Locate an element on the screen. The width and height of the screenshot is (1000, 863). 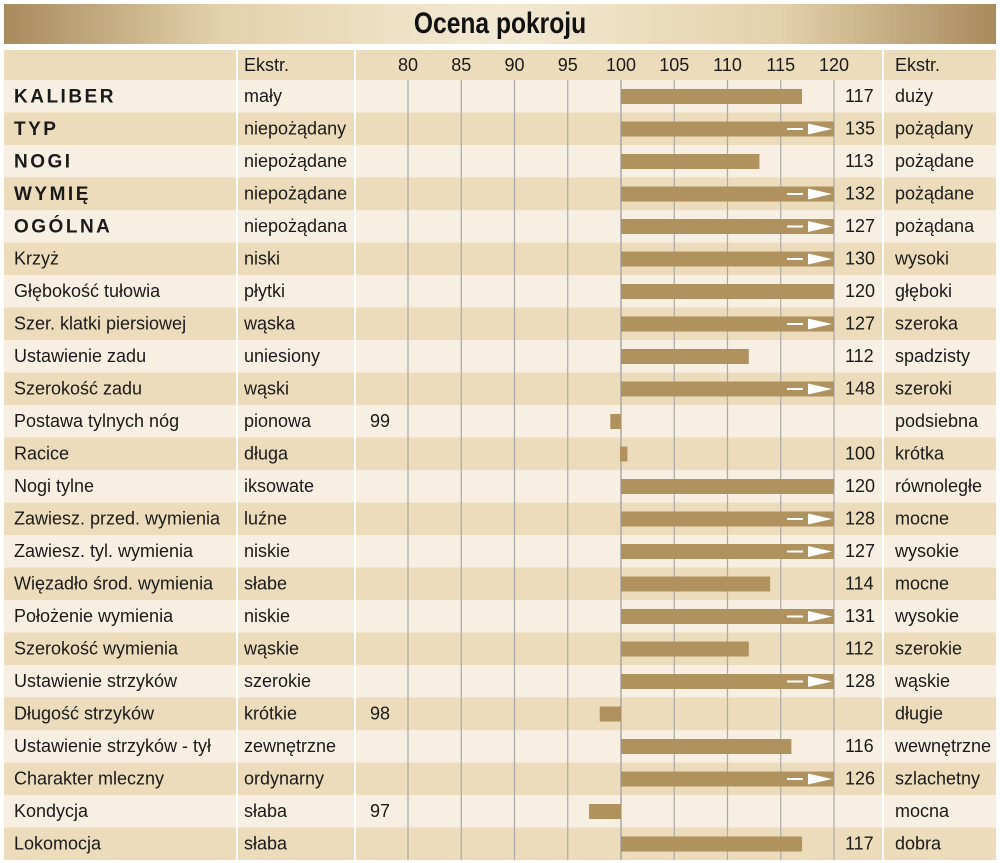
value-label: 116 is located at coordinates (859, 746).